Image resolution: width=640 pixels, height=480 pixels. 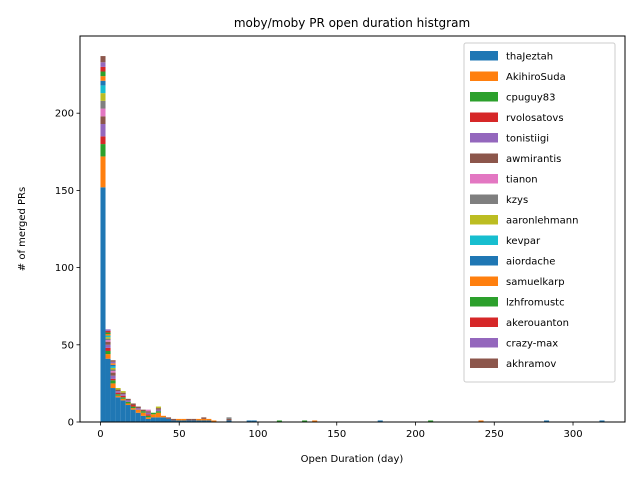 What do you see at coordinates (64, 114) in the screenshot?
I see `y-tick-label-200: 200` at bounding box center [64, 114].